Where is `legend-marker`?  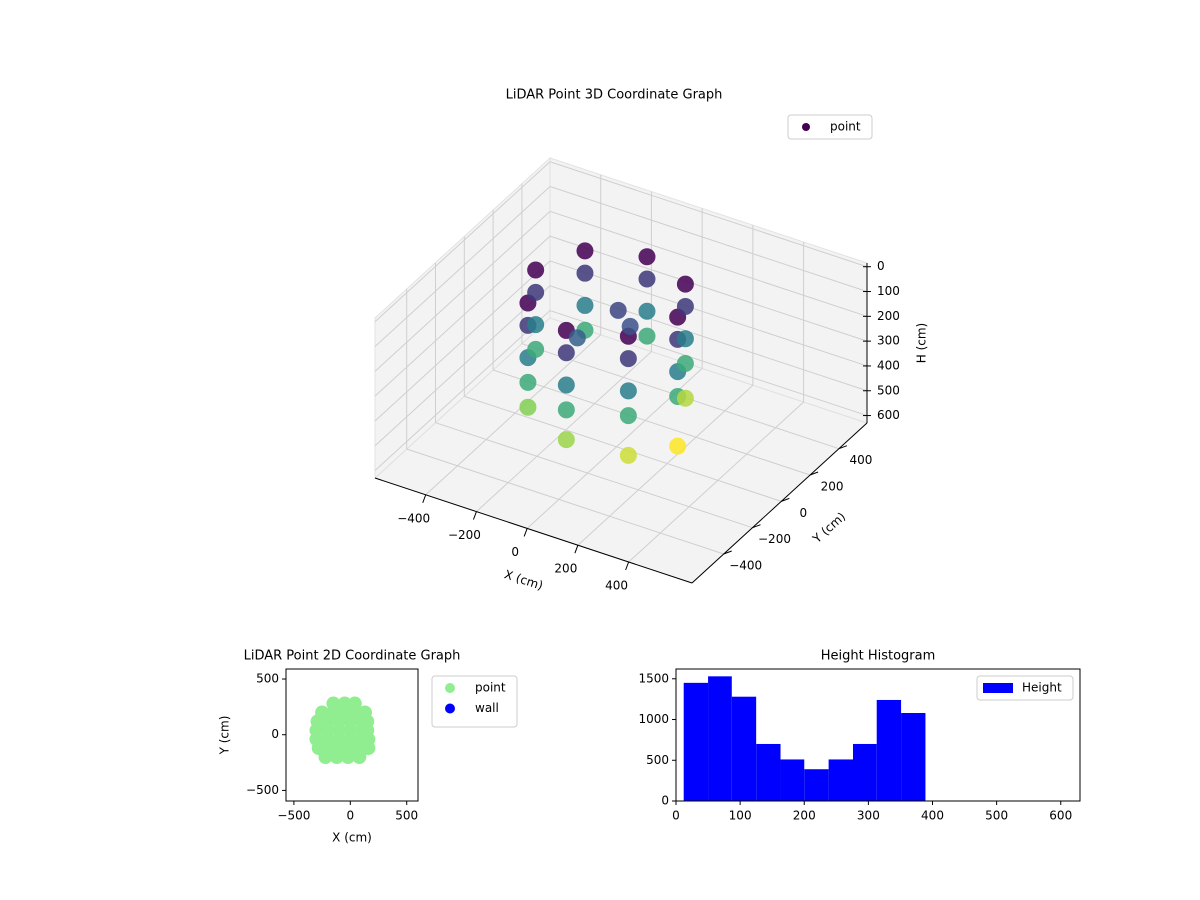 legend-marker is located at coordinates (806, 127).